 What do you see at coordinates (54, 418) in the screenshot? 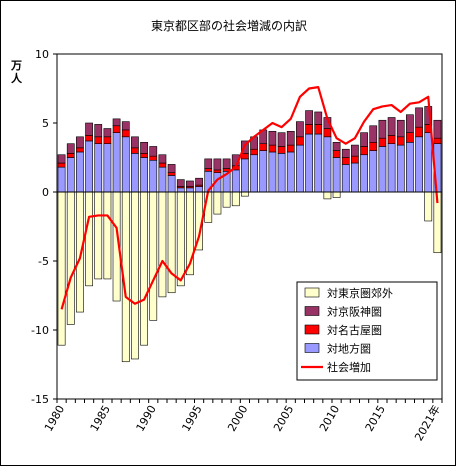
I see `x-tick-label: 1980` at bounding box center [54, 418].